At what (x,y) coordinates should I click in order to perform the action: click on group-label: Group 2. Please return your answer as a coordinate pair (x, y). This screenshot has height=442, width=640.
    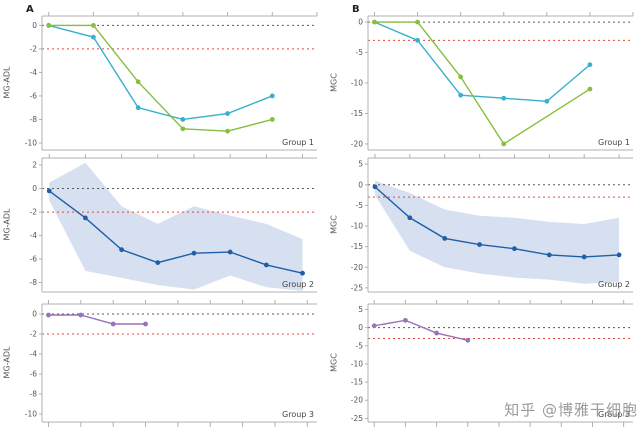
    Looking at the image, I should click on (298, 284).